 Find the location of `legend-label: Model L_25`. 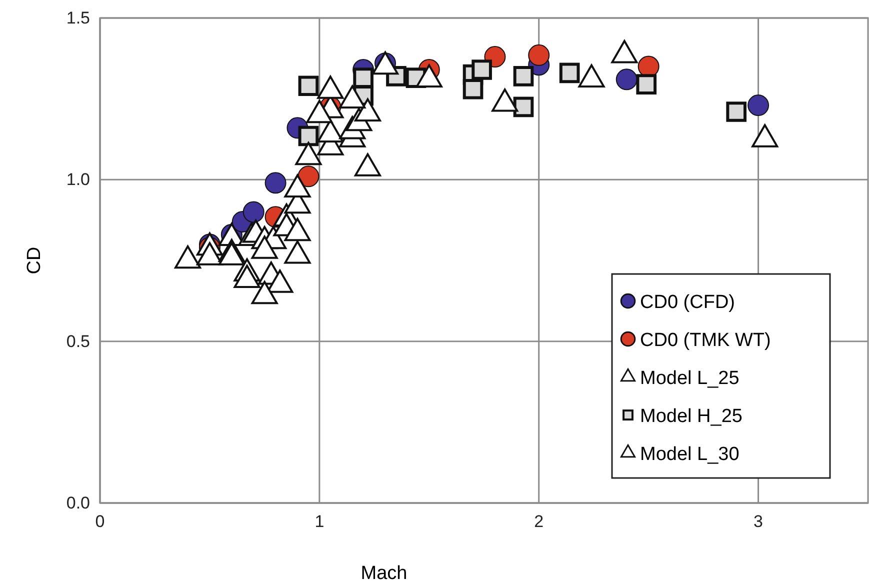

legend-label: Model L_25 is located at coordinates (690, 378).